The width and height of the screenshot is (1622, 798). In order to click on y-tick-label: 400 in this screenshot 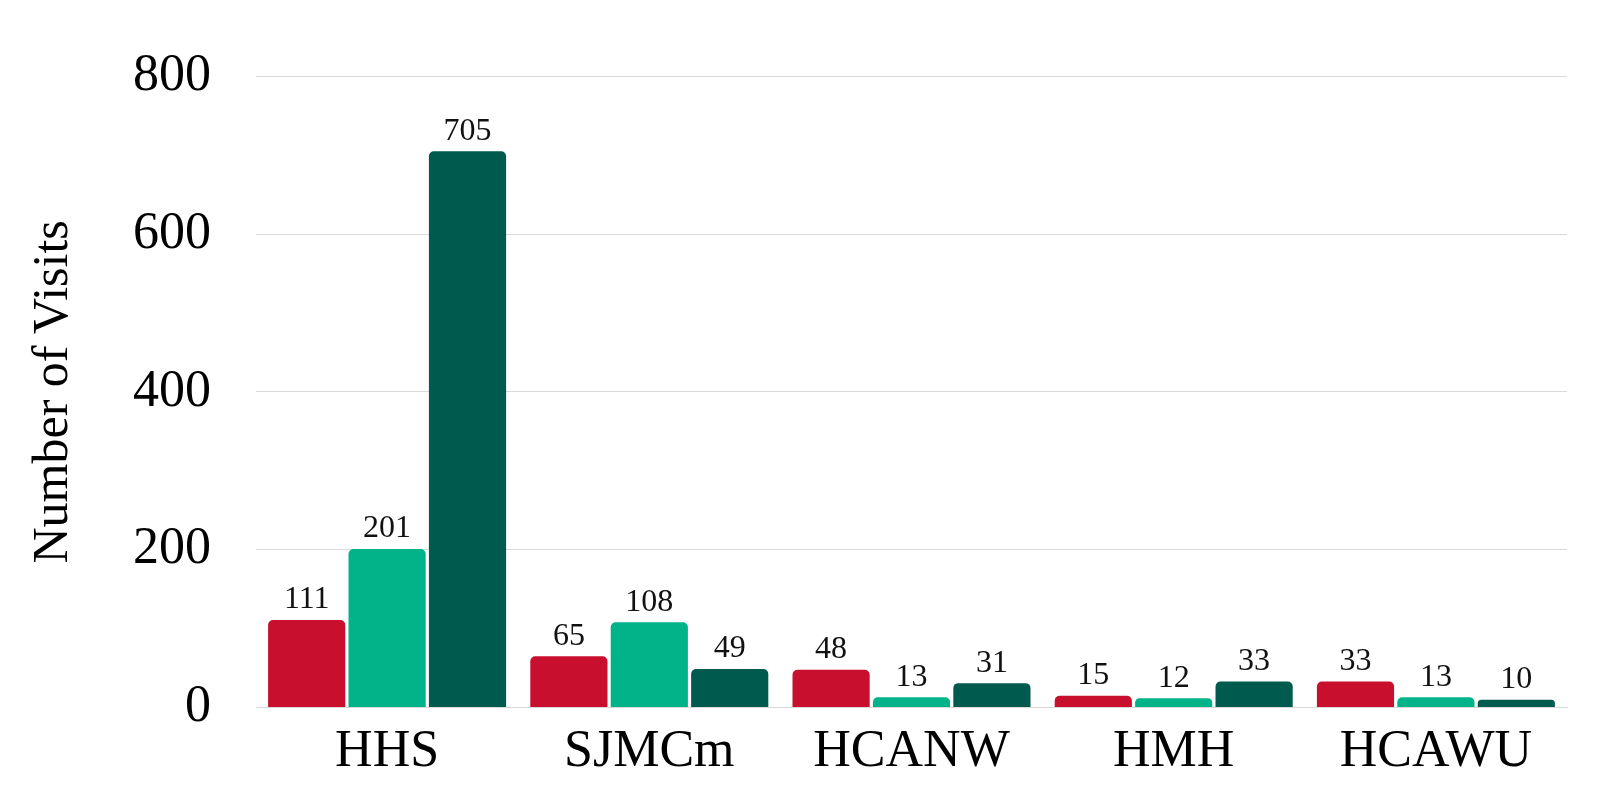, I will do `click(172, 388)`.